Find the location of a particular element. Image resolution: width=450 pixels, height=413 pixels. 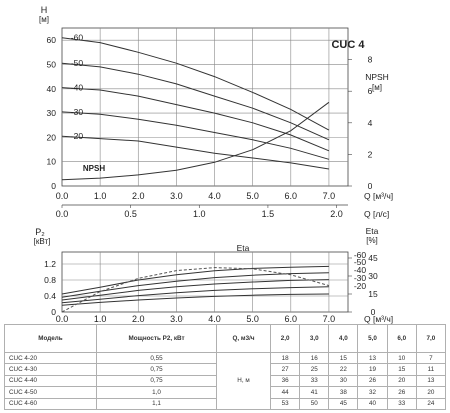

head-cell: 41 is located at coordinates (314, 392).